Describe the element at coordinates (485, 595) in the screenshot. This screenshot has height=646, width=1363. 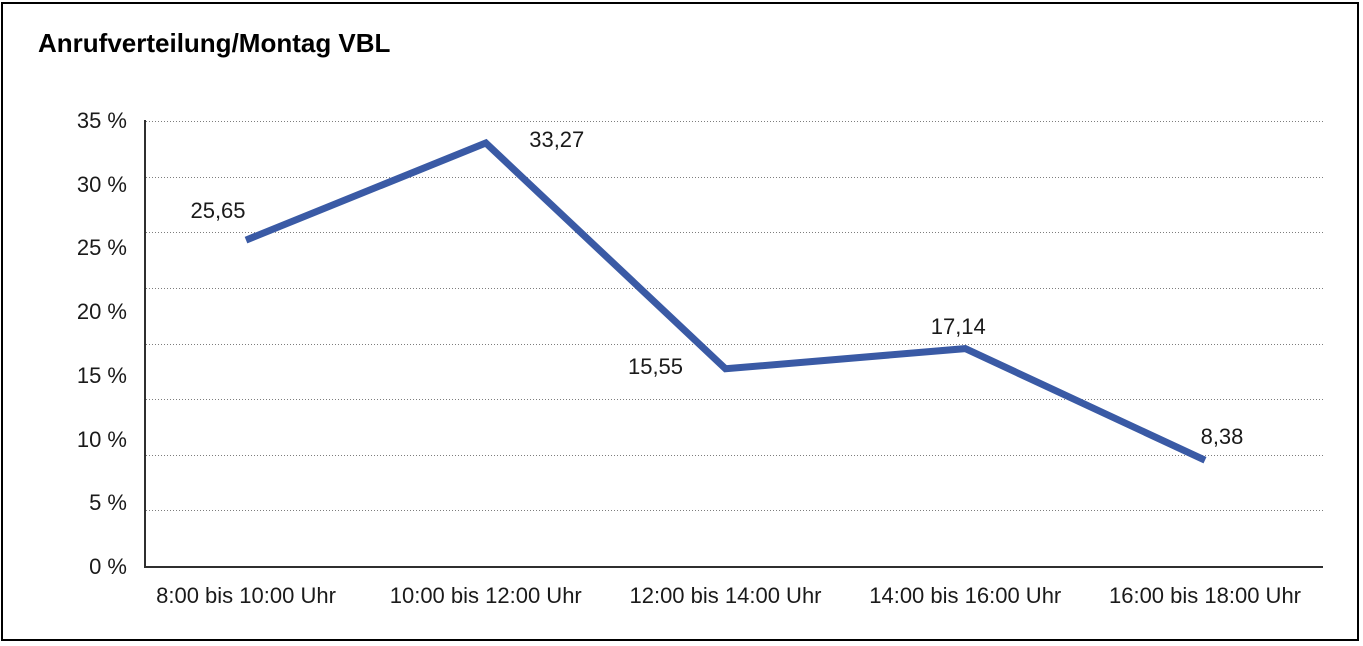
I see `x-tick-label: 10:00 bis 12:00 Uhr` at that location.